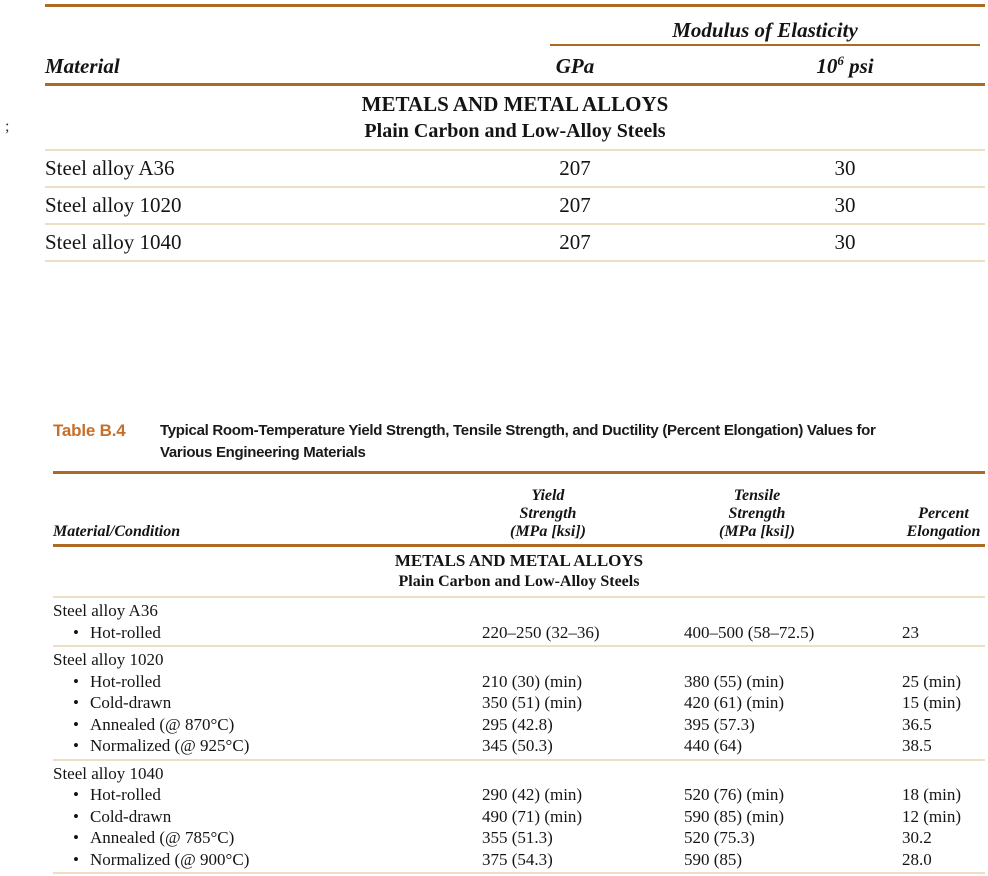  What do you see at coordinates (263, 452) in the screenshot?
I see `caption-line-2: Various Engineering Materials` at bounding box center [263, 452].